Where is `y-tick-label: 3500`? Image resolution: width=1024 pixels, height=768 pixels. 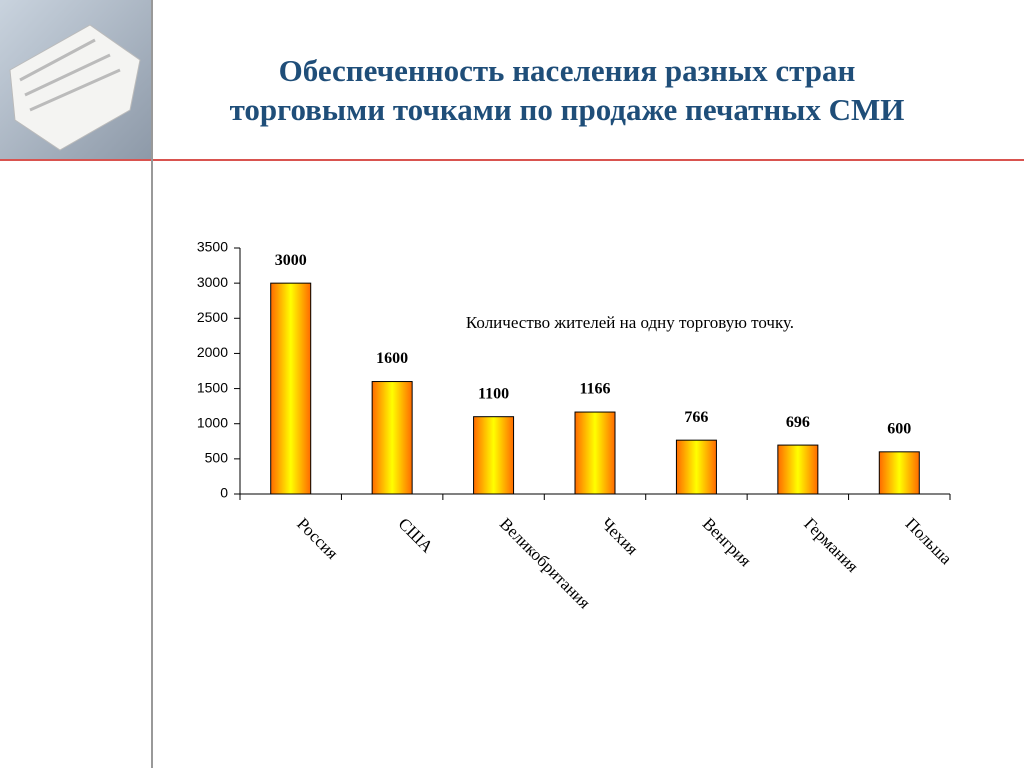 y-tick-label: 3500 is located at coordinates (212, 247).